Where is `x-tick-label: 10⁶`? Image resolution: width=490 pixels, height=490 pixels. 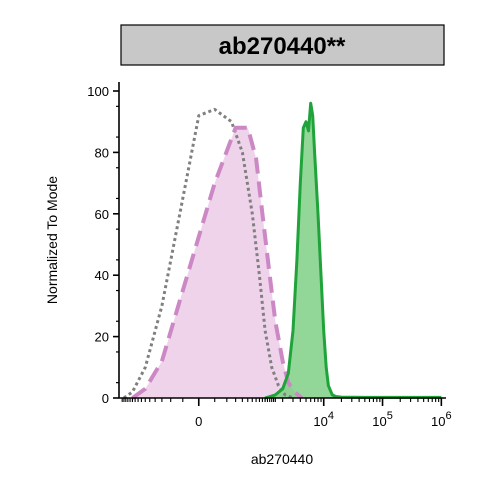 x-tick-label: 10⁶ is located at coordinates (441, 419).